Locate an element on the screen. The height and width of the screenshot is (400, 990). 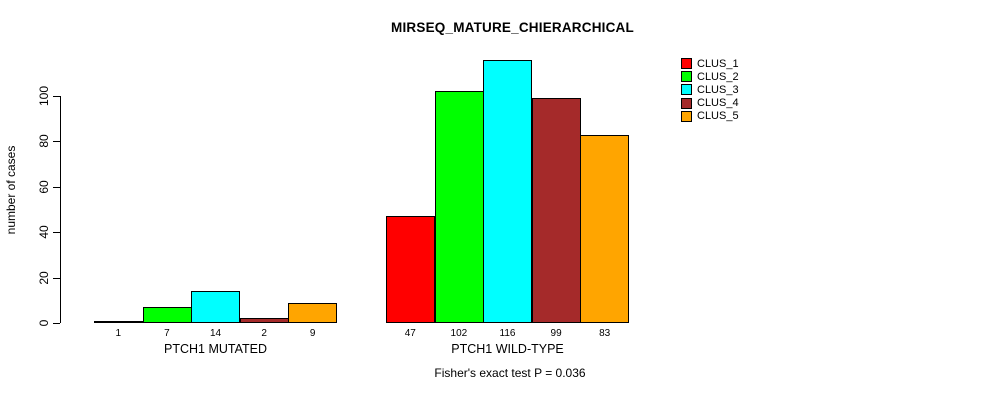
y-axis-tick-label: 100 is located at coordinates (44, 96).